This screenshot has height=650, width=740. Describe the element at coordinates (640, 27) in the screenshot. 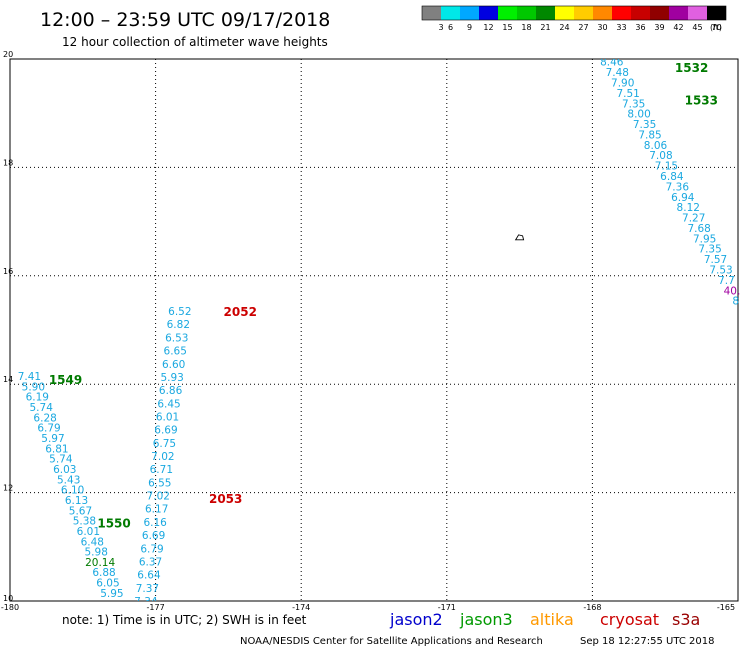

I see `legend-label: 36` at that location.